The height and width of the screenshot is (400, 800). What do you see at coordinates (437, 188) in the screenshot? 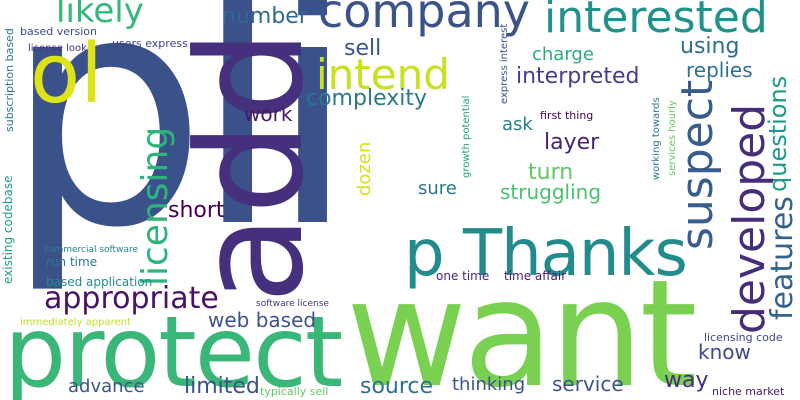
I see `word-sure: sure` at bounding box center [437, 188].